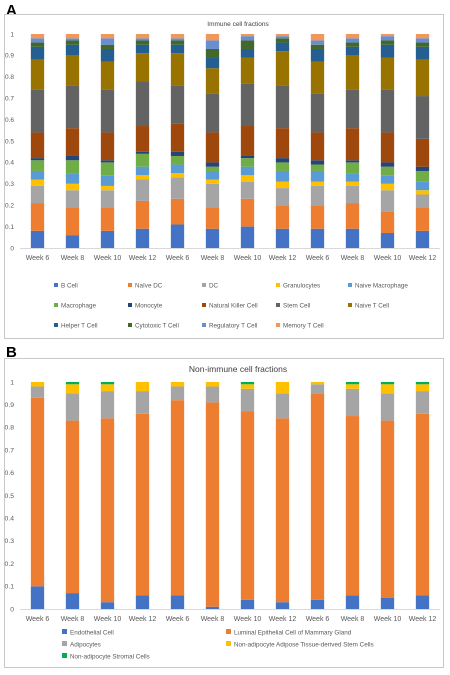 The height and width of the screenshot is (675, 450). What do you see at coordinates (10, 496) in the screenshot?
I see `y-tick-label: 0.5` at bounding box center [10, 496].